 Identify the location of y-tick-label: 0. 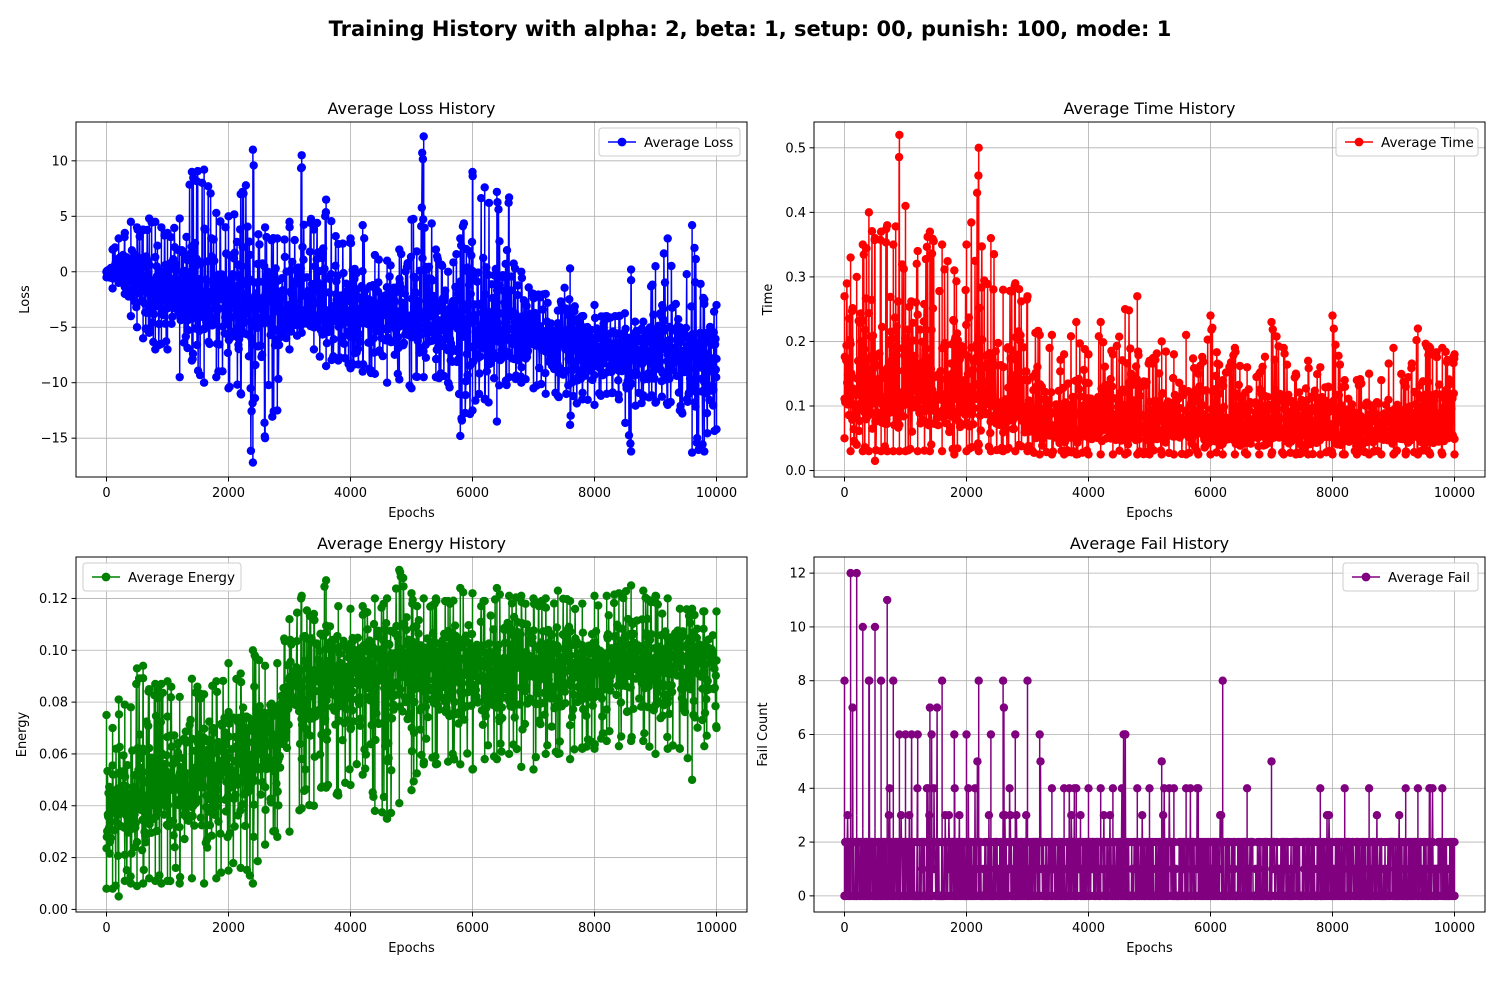
(64, 272).